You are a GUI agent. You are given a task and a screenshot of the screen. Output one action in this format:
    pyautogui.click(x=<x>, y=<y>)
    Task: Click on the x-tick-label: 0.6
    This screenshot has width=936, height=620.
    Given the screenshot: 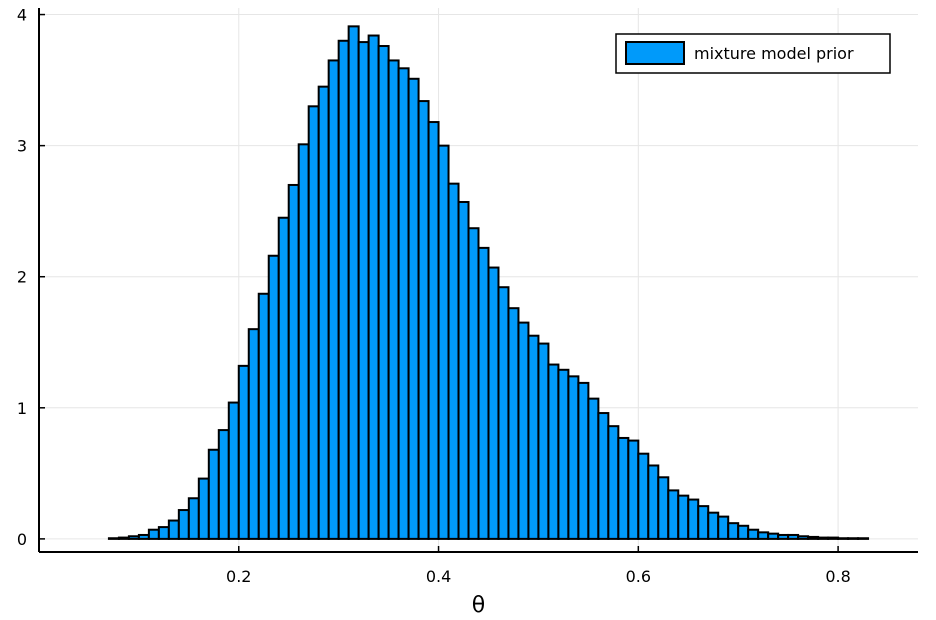 What is the action you would take?
    pyautogui.click(x=638, y=576)
    